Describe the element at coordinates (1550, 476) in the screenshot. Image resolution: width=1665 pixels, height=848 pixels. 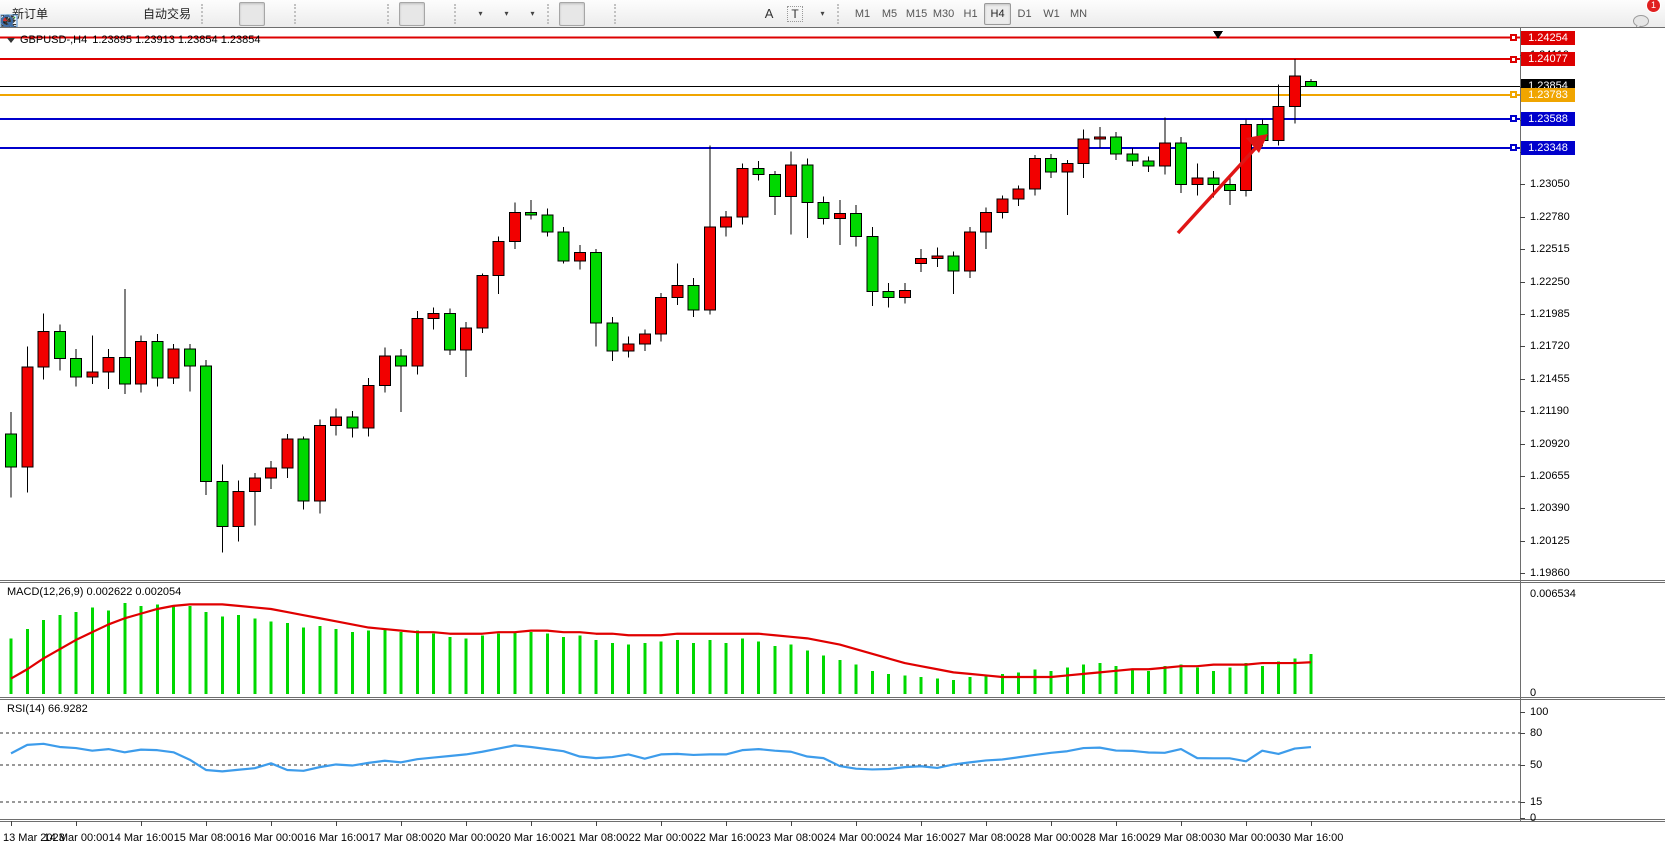
I see `price-axis-label: 1.20655` at that location.